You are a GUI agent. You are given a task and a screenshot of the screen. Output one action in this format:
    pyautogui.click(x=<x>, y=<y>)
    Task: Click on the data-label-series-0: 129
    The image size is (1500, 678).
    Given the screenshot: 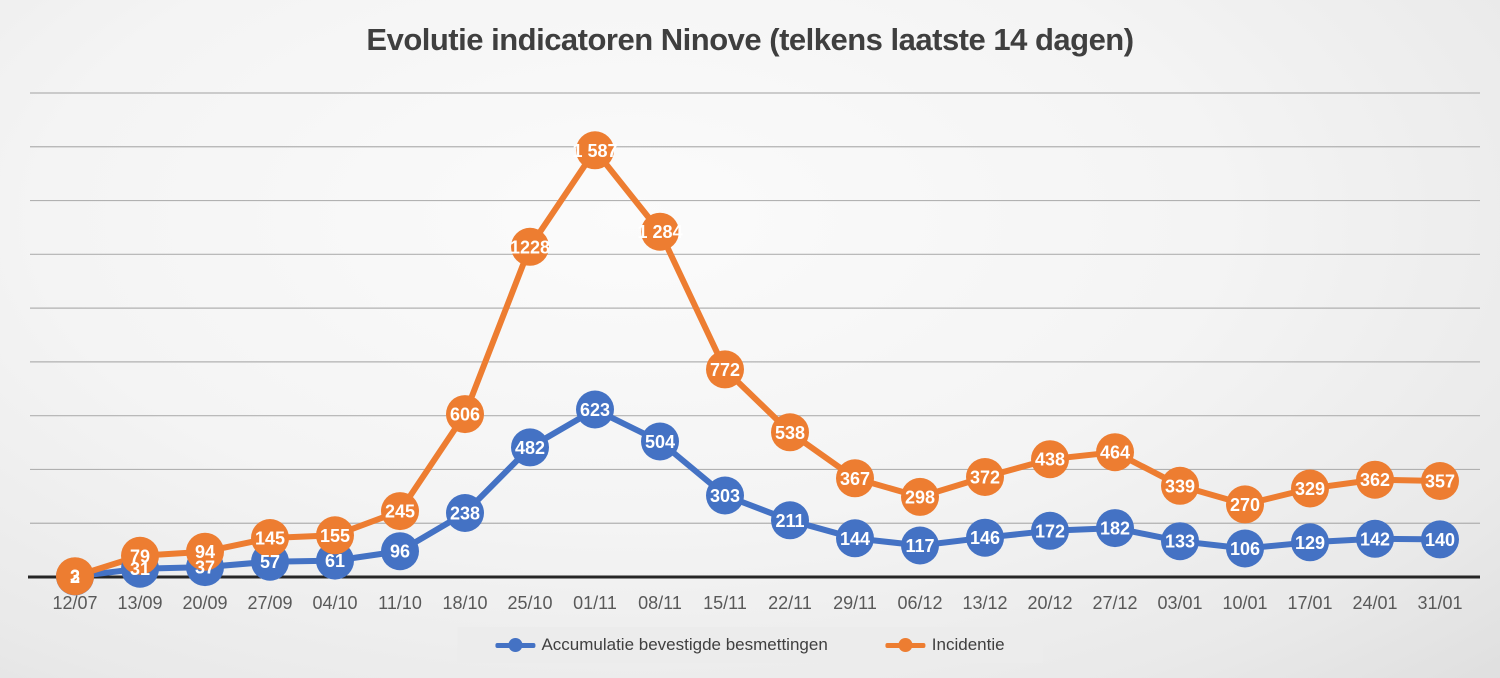 What is the action you would take?
    pyautogui.click(x=1310, y=543)
    